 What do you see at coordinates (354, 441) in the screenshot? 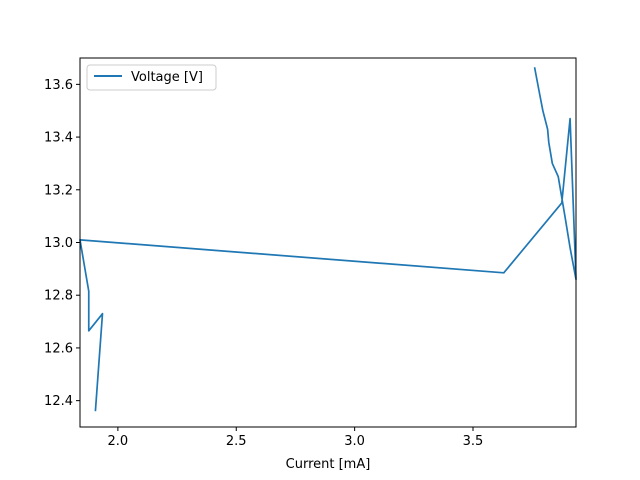
I see `x-tick-label: 3.0` at bounding box center [354, 441].